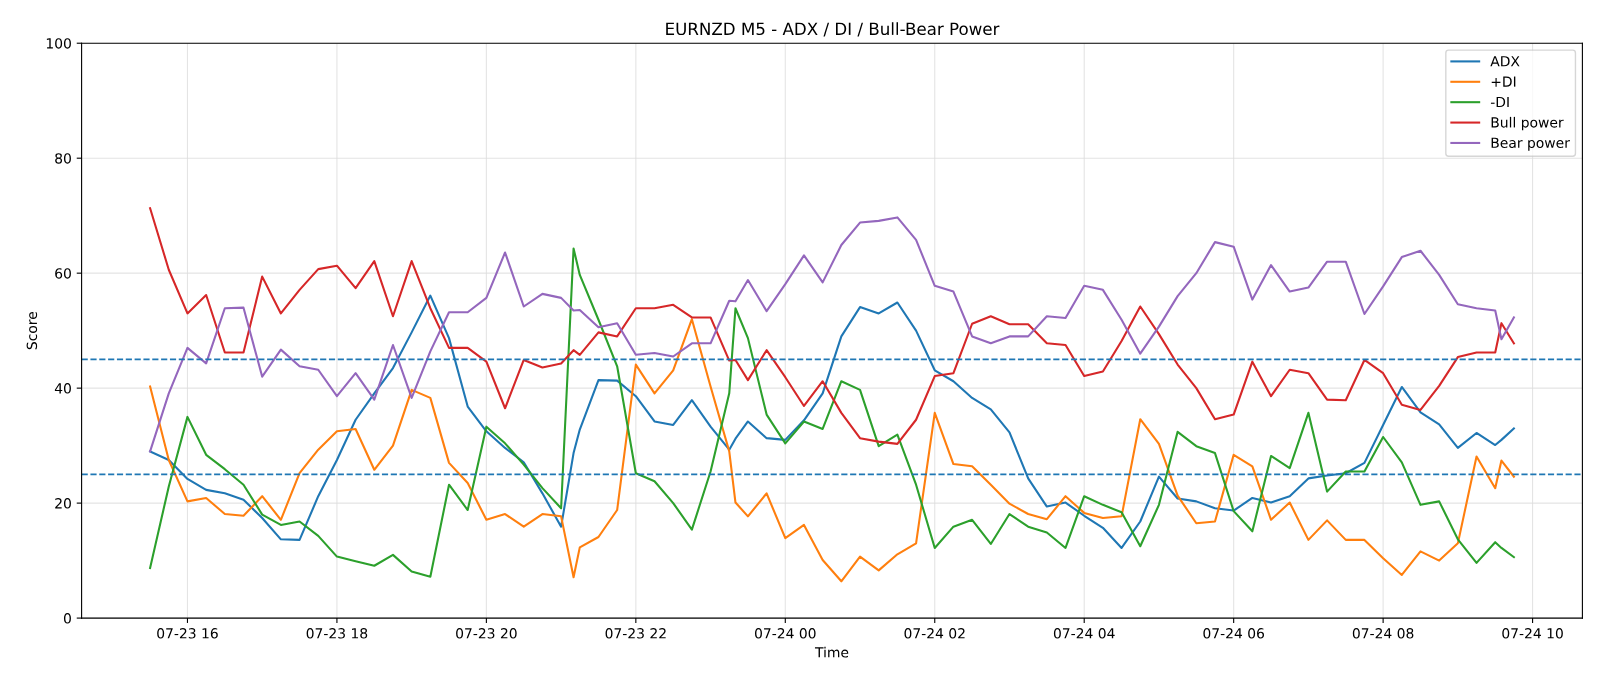  Describe the element at coordinates (1532, 633) in the screenshot. I see `x-tick-label: 07-24 10` at that location.